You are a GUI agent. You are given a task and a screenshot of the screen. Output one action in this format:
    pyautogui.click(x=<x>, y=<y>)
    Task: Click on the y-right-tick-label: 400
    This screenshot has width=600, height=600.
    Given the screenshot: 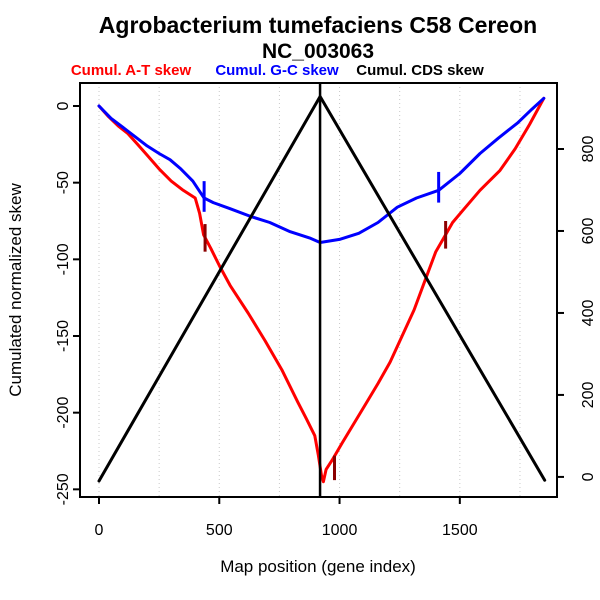 What is the action you would take?
    pyautogui.click(x=588, y=313)
    